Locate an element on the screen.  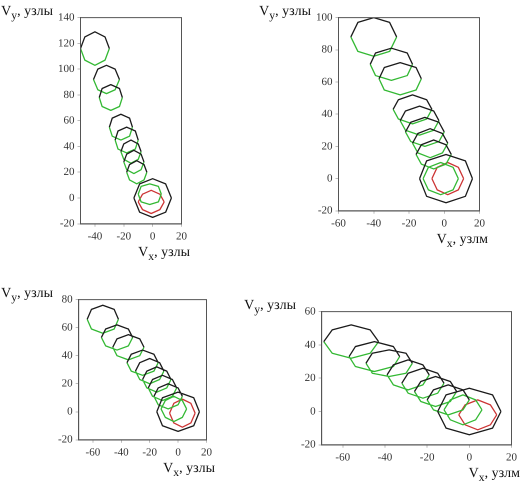
y-tick-label: 140 is located at coordinates (66, 17).